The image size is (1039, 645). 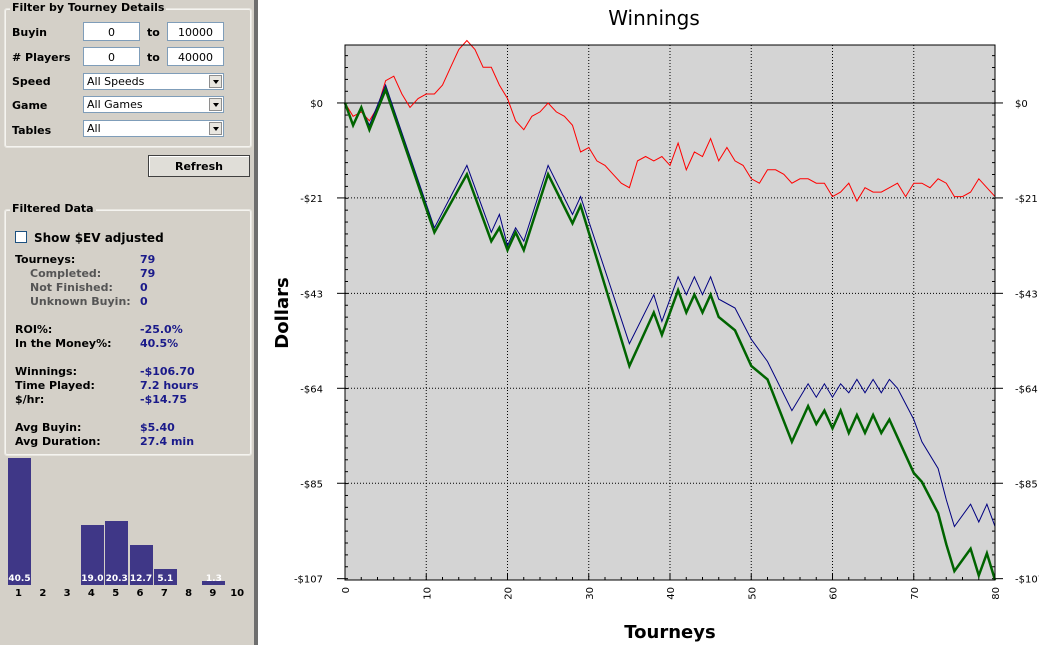 I want to click on x-tick-label: 10, so click(x=427, y=593).